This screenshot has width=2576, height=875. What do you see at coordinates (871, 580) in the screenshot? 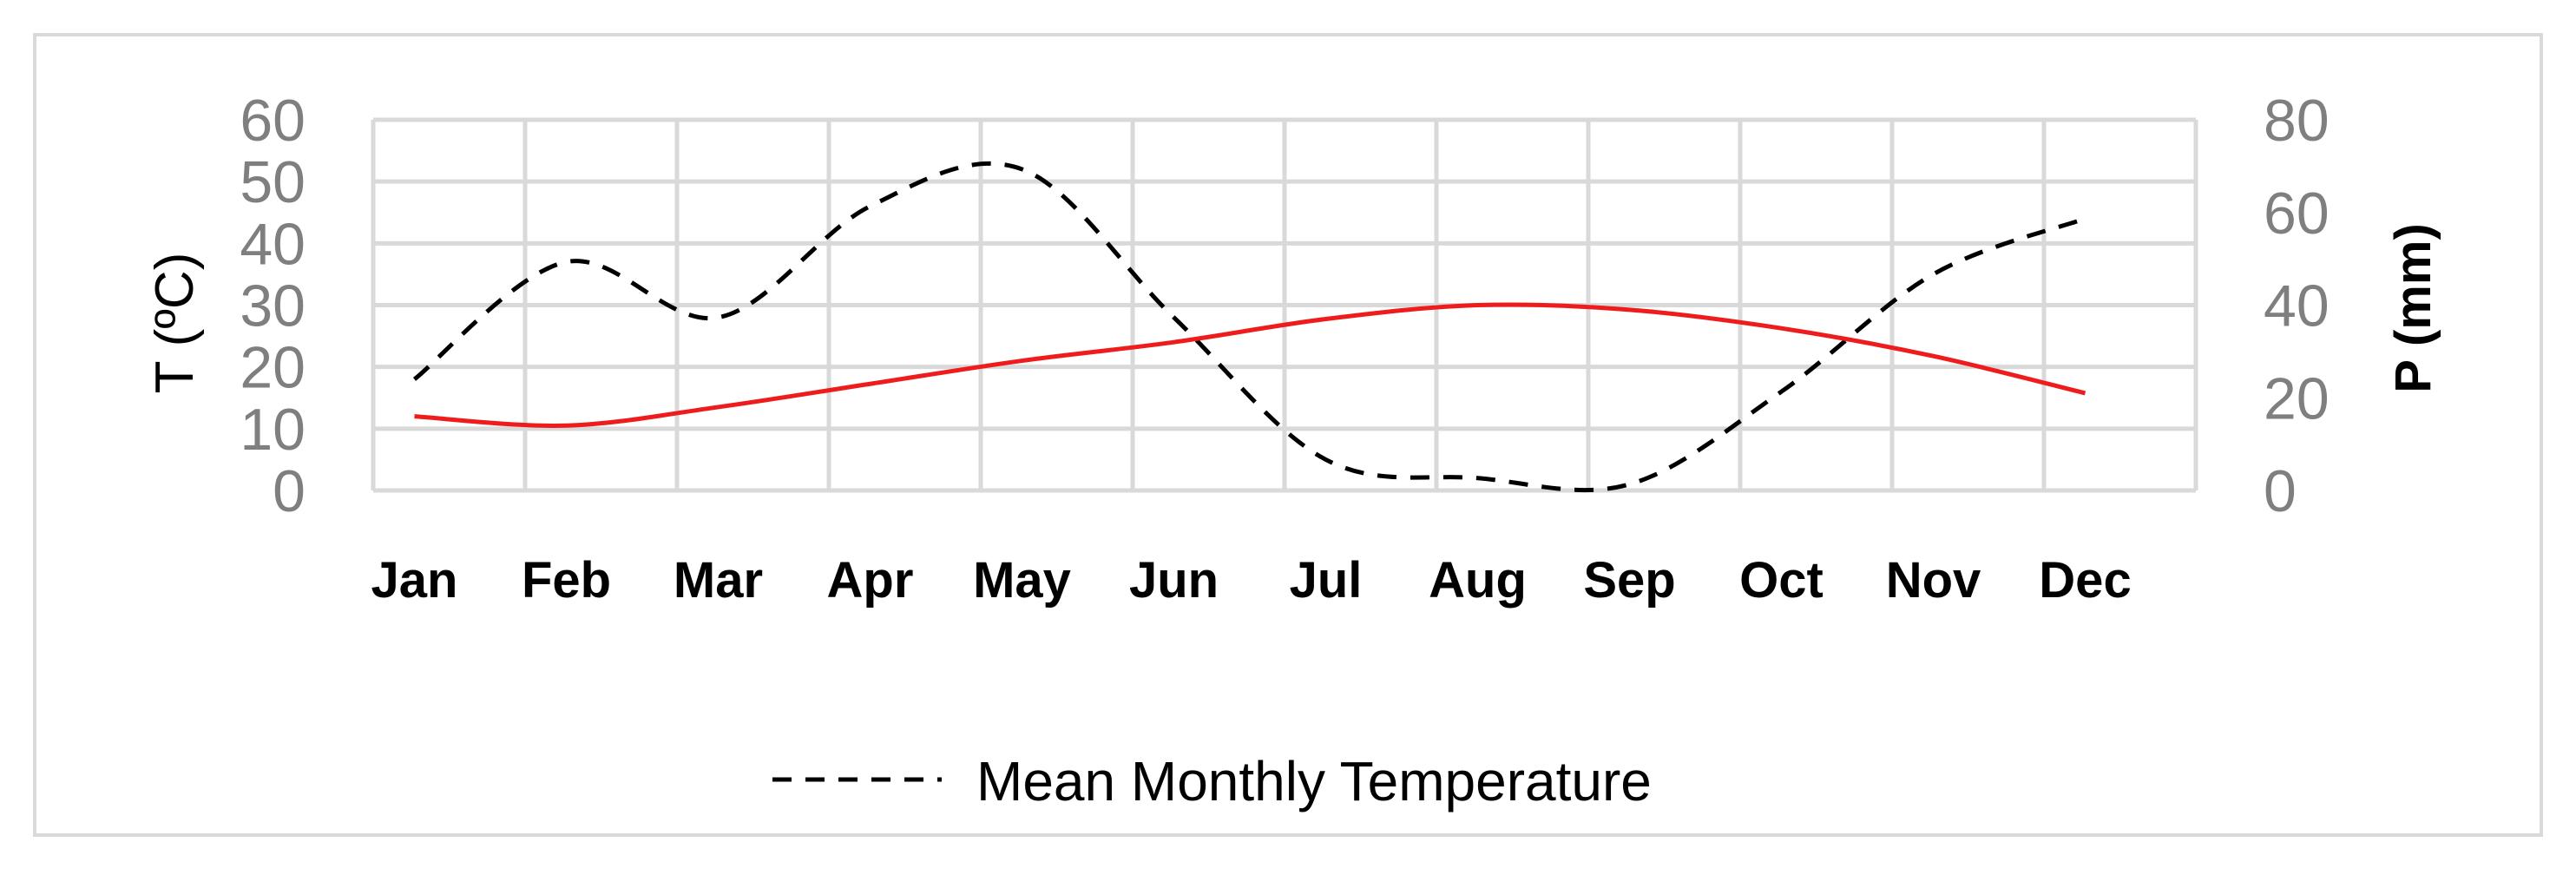
I see `x-tick-label: Apr` at bounding box center [871, 580].